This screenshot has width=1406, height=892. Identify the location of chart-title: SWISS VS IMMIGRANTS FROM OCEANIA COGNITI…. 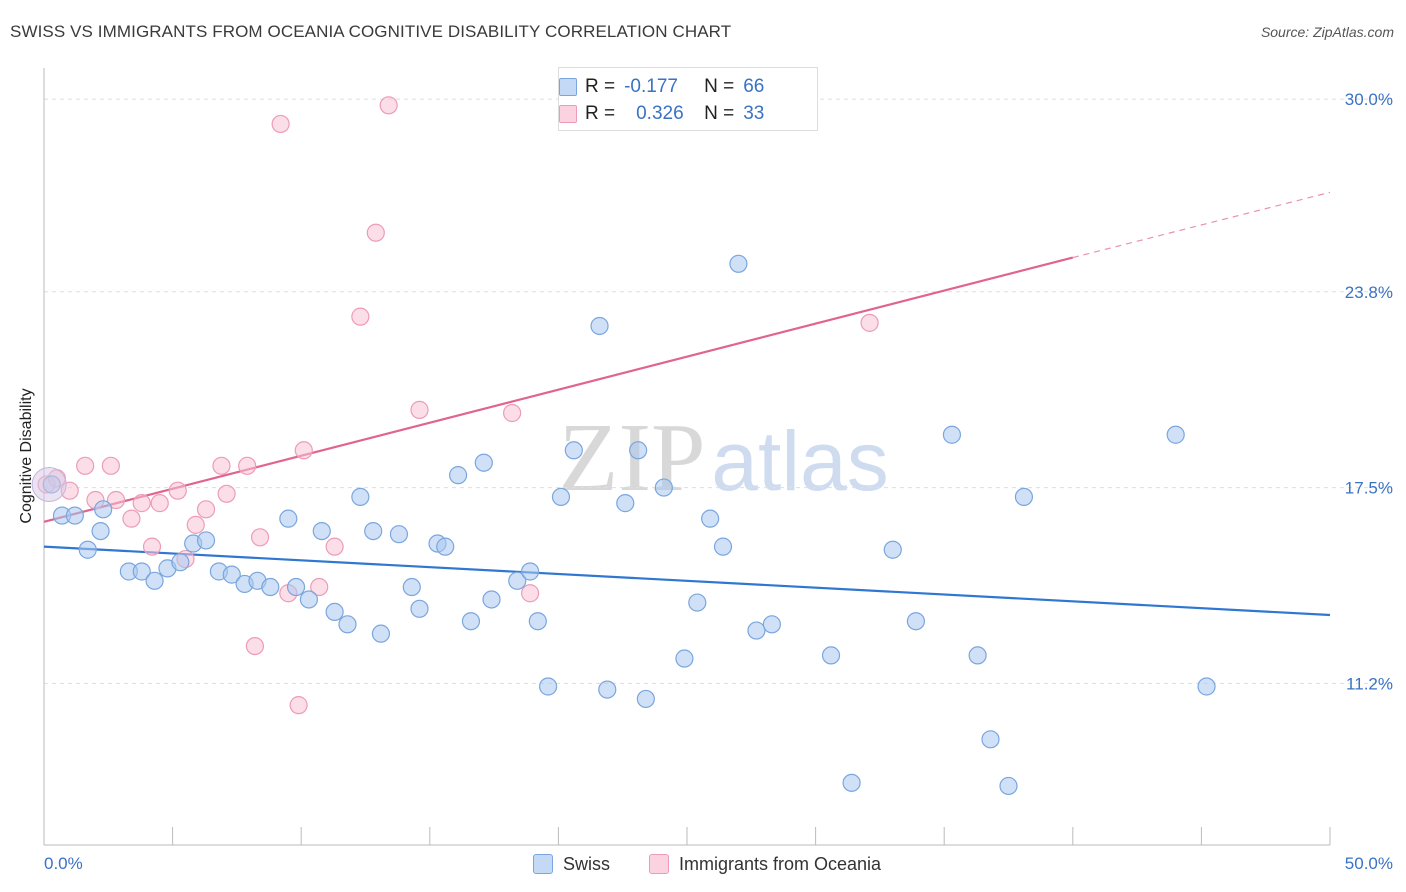
(371, 31).